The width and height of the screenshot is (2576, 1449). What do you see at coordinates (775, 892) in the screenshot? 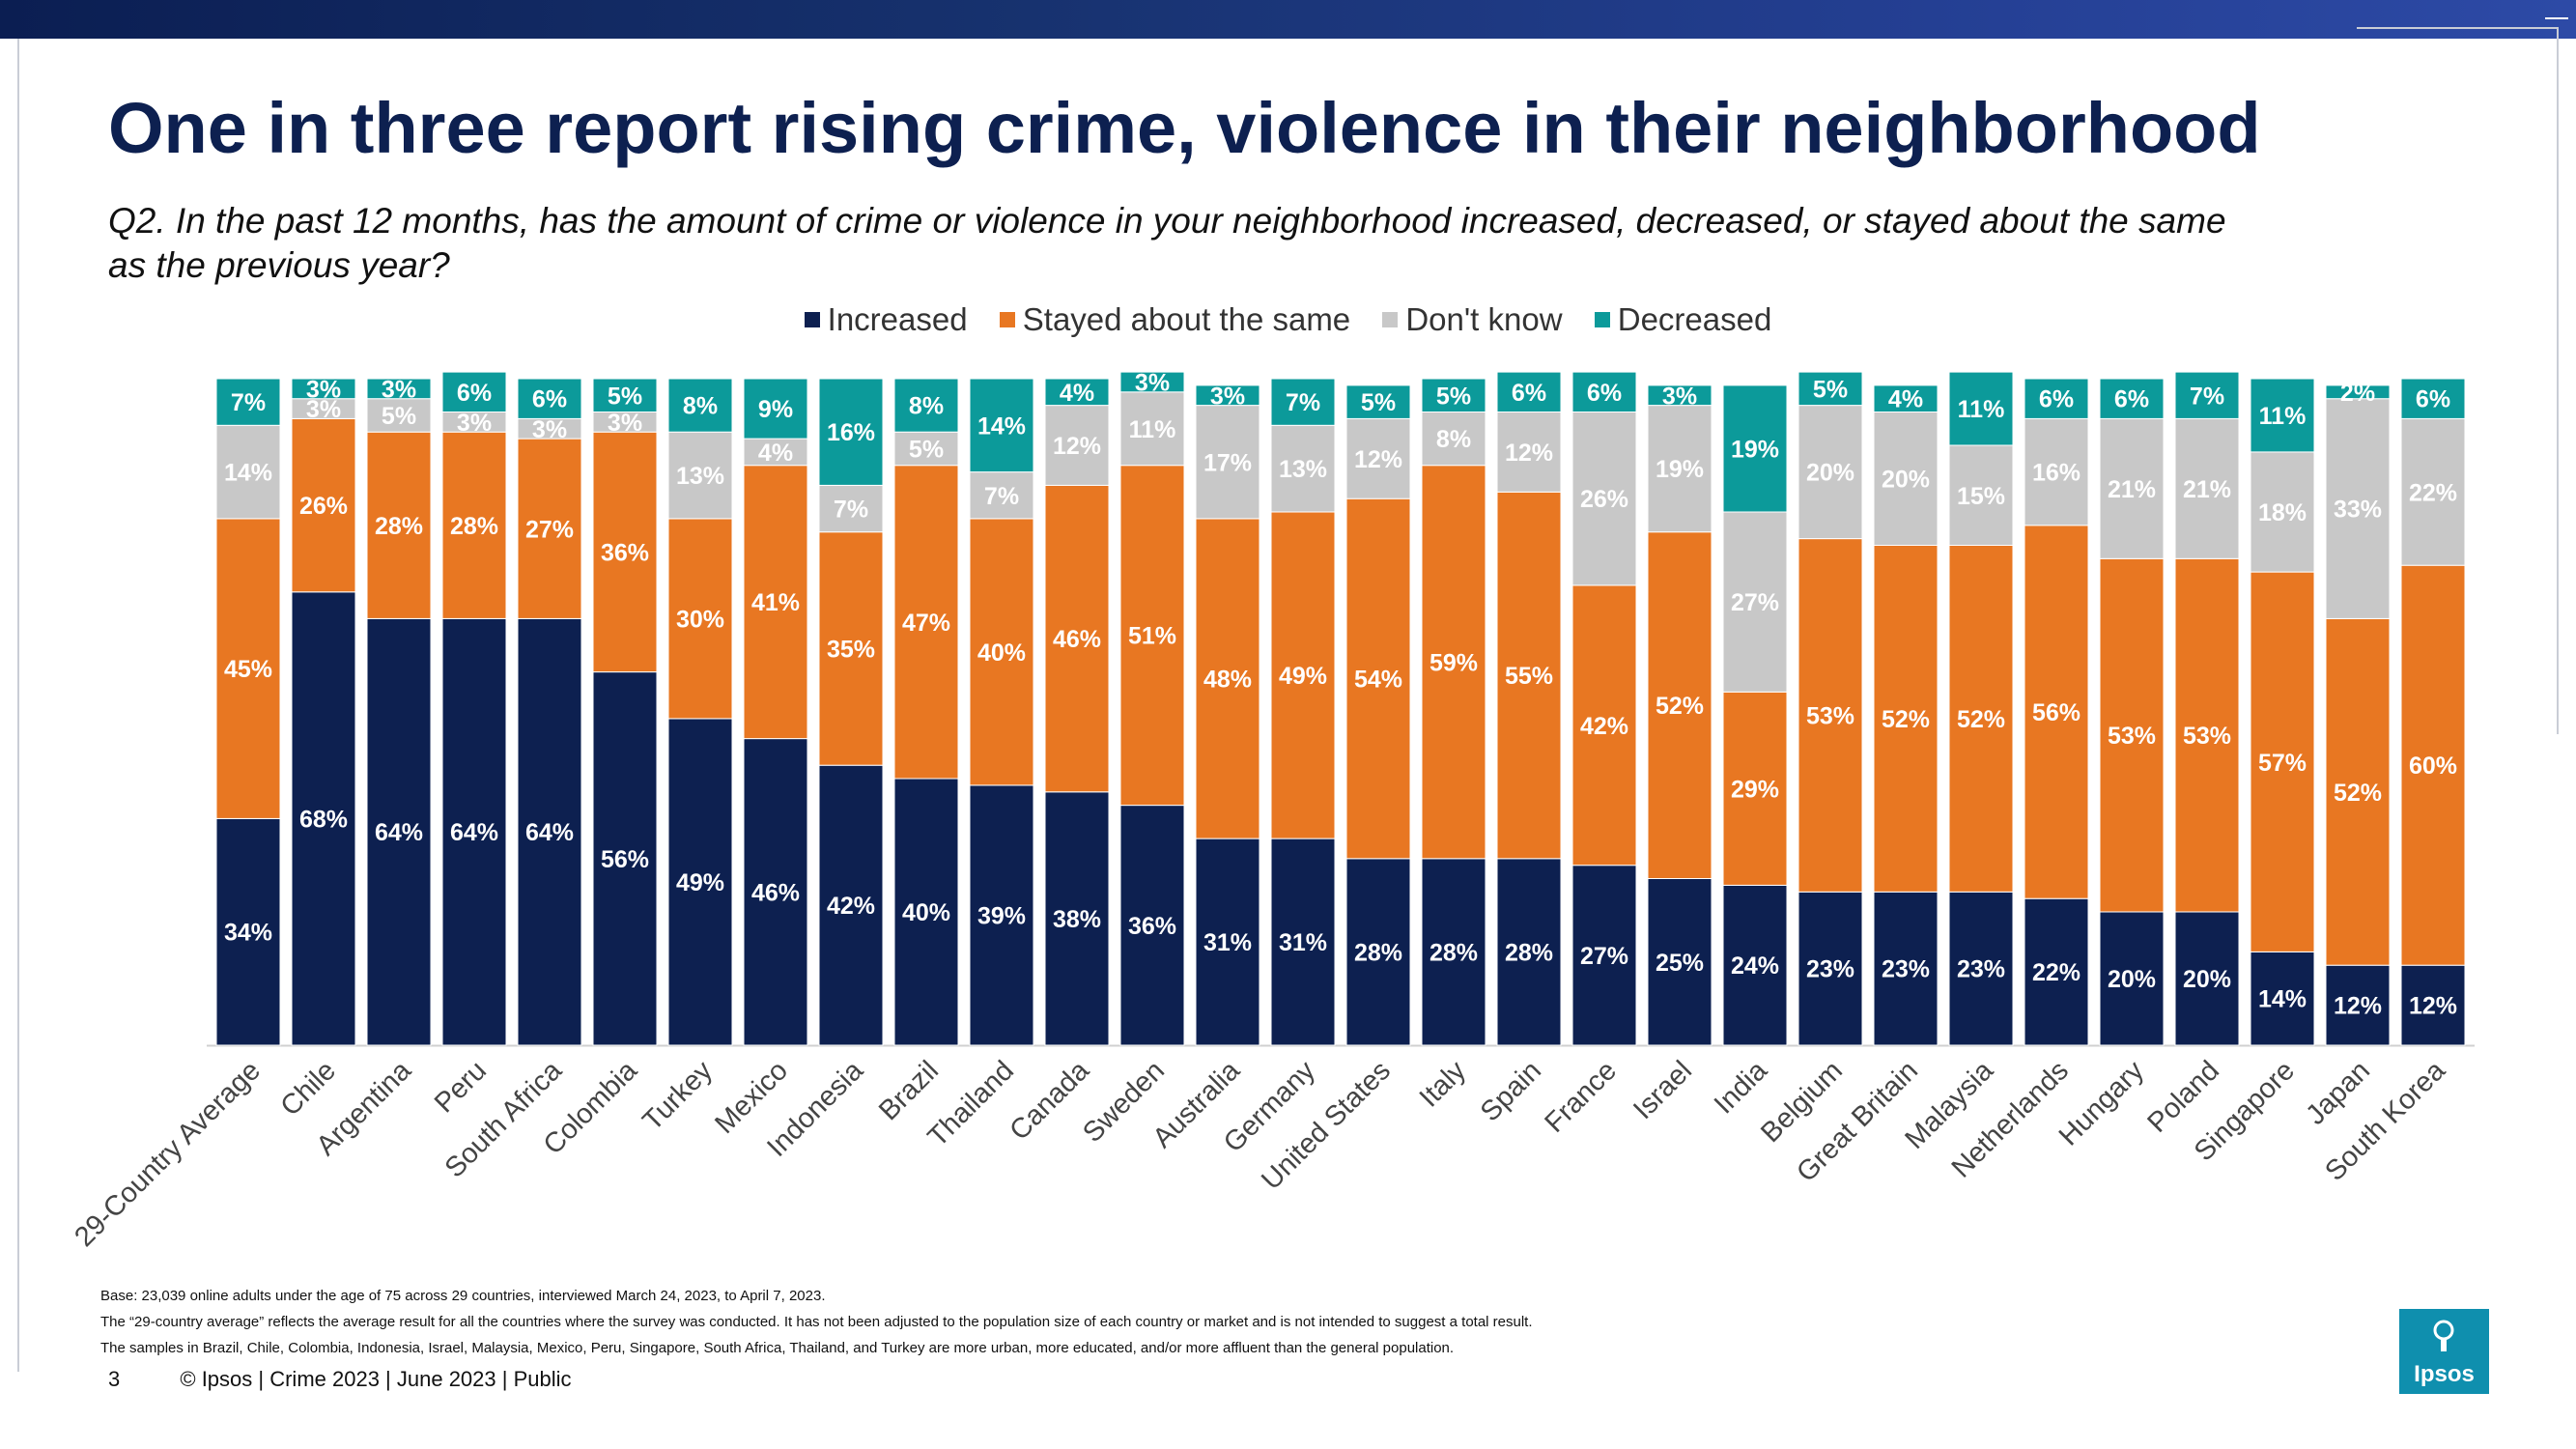
I see `data-label: 46%` at bounding box center [775, 892].